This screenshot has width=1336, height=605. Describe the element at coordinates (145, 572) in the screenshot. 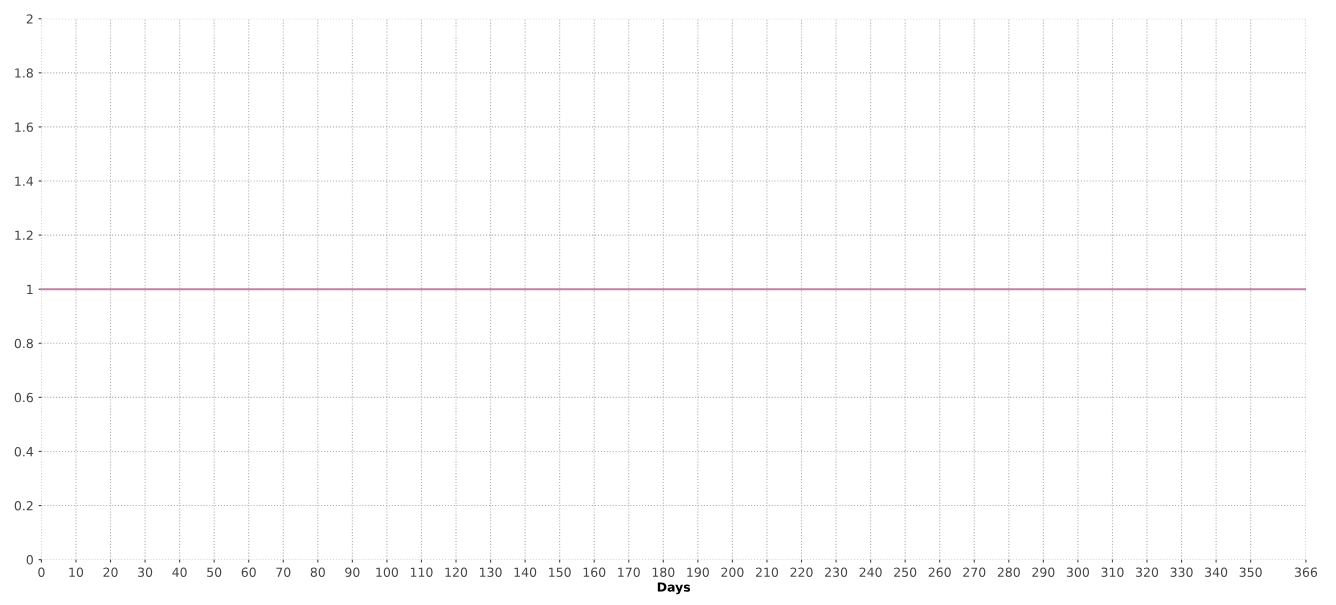

I see `x-tick-label: 30` at that location.